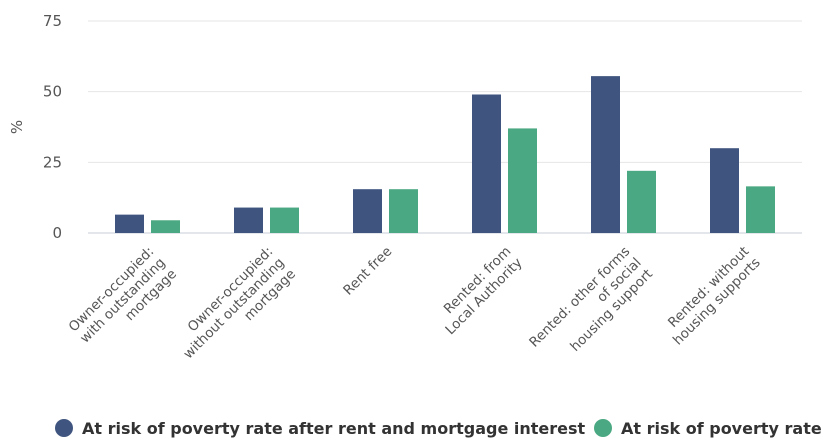 The image size is (825, 441). Describe the element at coordinates (52, 127) in the screenshot. I see `y-axis-ticks: 0 25 50 75` at that location.